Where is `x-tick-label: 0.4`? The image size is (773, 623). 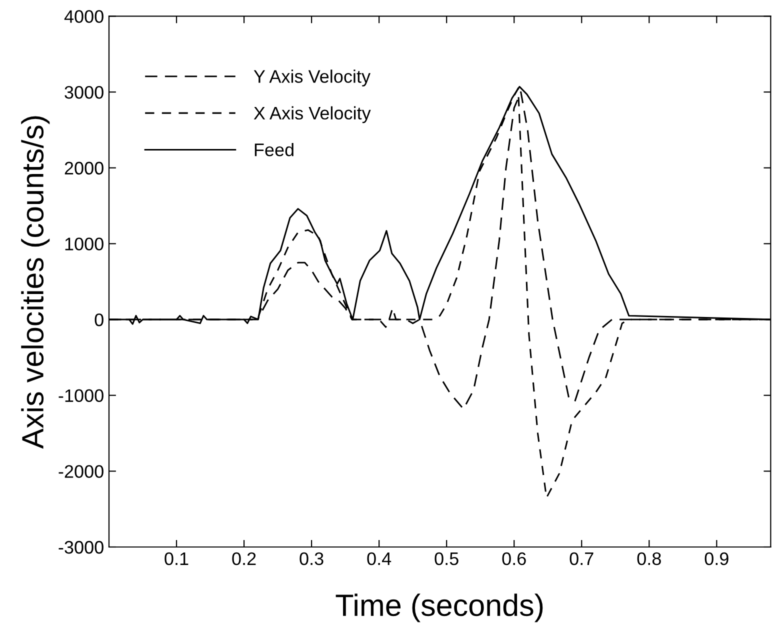 x-tick-label: 0.4 is located at coordinates (379, 559).